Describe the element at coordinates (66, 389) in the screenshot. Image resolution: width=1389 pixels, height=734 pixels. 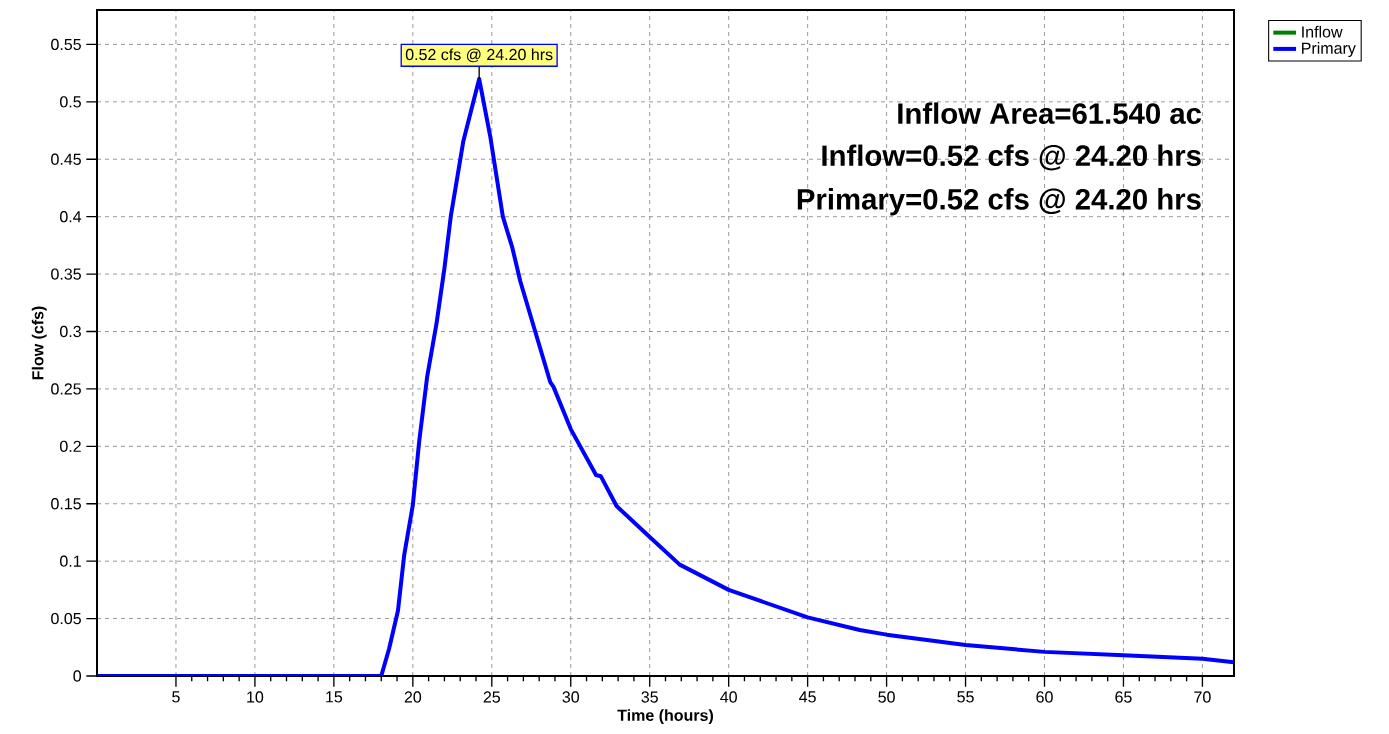
I see `y-tick-label: 0.25` at that location.